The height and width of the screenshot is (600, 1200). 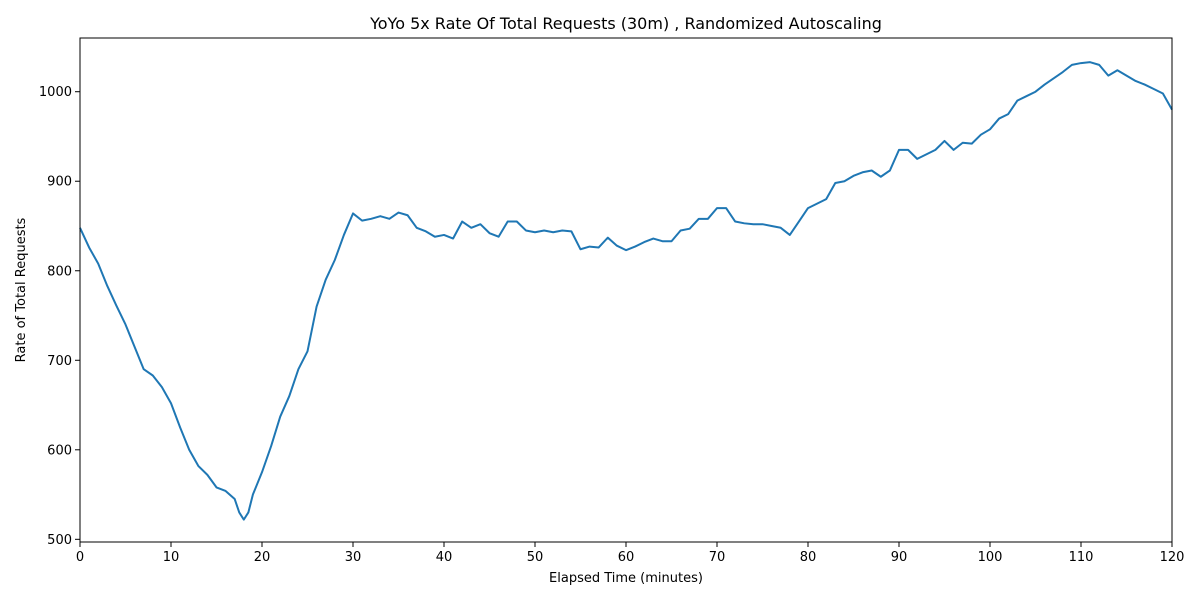 I want to click on y-tick-label: 700, so click(x=59, y=361).